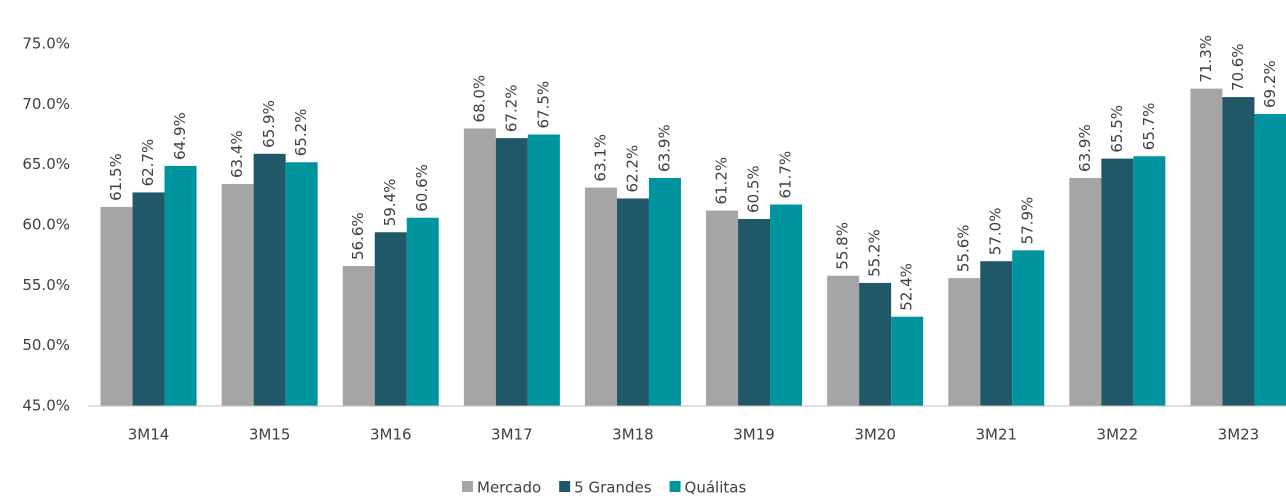  What do you see at coordinates (391, 435) in the screenshot?
I see `x-tick-label: 3M16` at bounding box center [391, 435].